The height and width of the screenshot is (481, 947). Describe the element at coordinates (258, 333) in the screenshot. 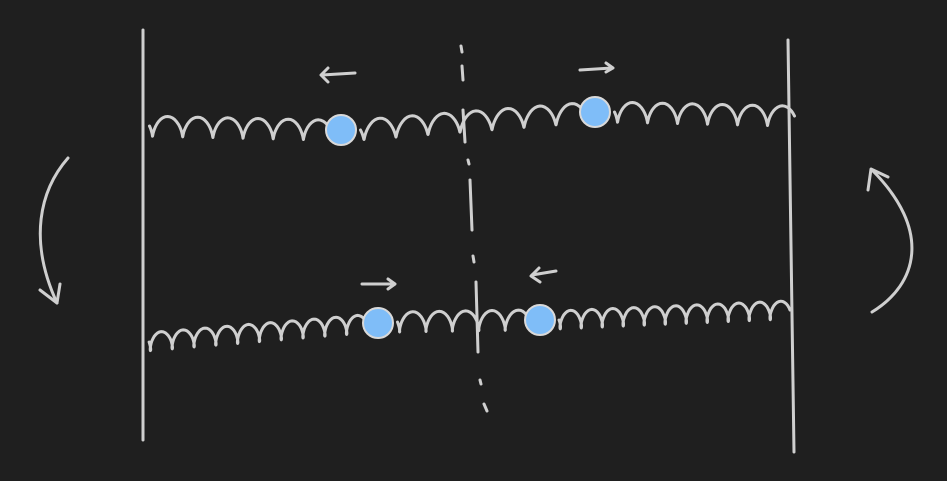

I see `bottom-left-spring` at that location.